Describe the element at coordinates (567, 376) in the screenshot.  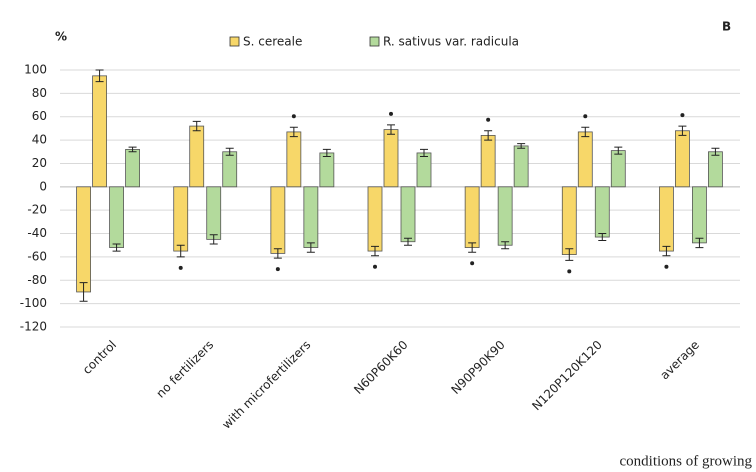
I see `x-tick-label: N120P120K120` at that location.